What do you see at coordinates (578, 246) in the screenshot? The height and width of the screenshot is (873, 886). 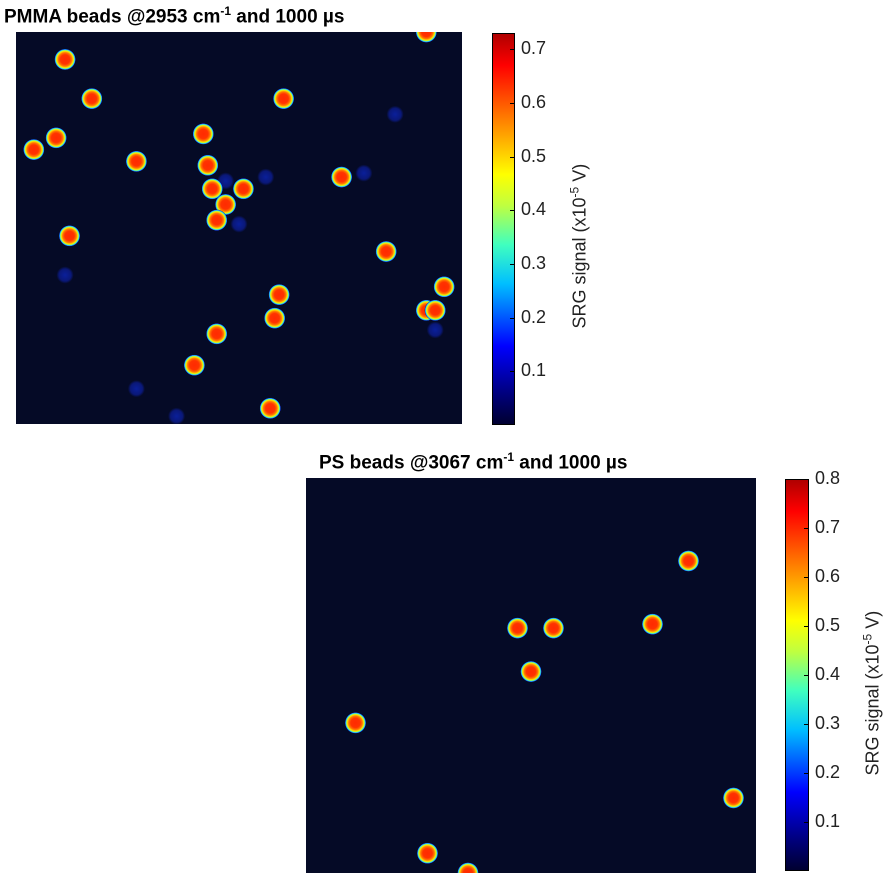 I see `pmma-colorbar-label: SRG signal (x10-5 V)` at bounding box center [578, 246].